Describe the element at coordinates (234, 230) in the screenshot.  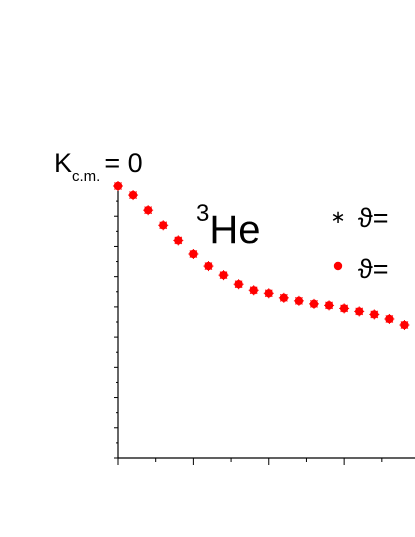
I see `annotation-text: He` at that location.